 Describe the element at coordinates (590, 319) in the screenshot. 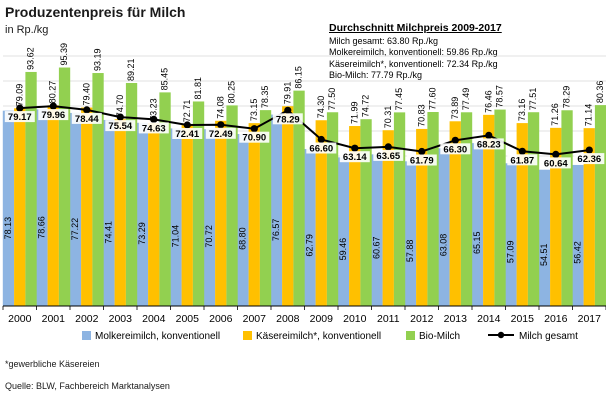

I see `x-tick-label: 2017` at that location.